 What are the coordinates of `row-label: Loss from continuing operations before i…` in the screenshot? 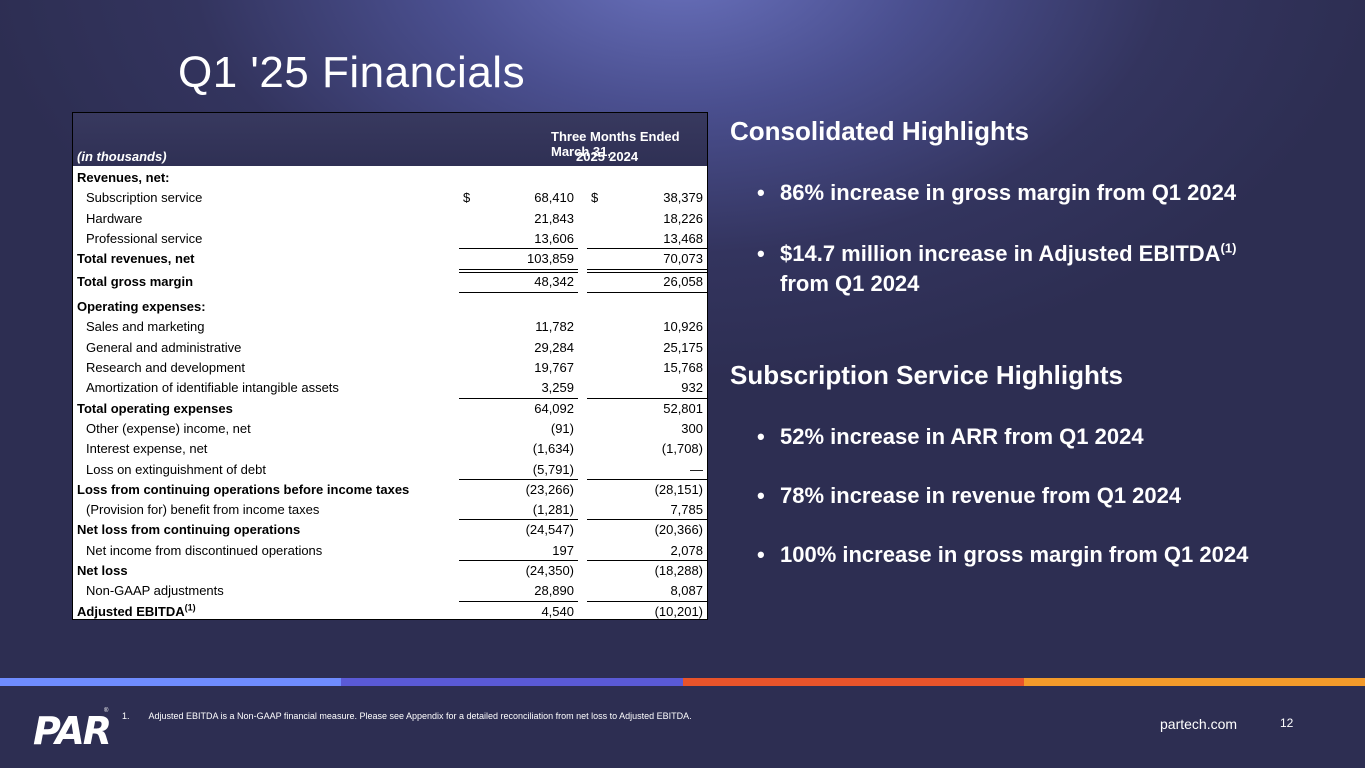 It's located at (243, 489).